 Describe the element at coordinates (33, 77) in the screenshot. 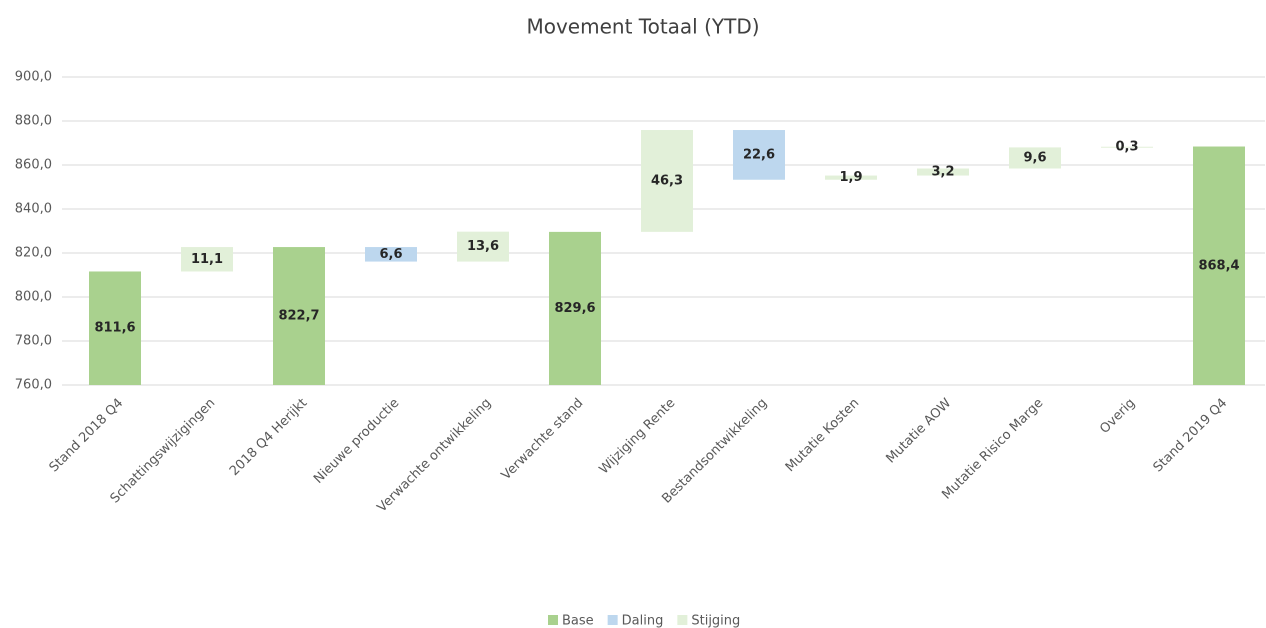

I see `y-tick-label: 900,0` at that location.